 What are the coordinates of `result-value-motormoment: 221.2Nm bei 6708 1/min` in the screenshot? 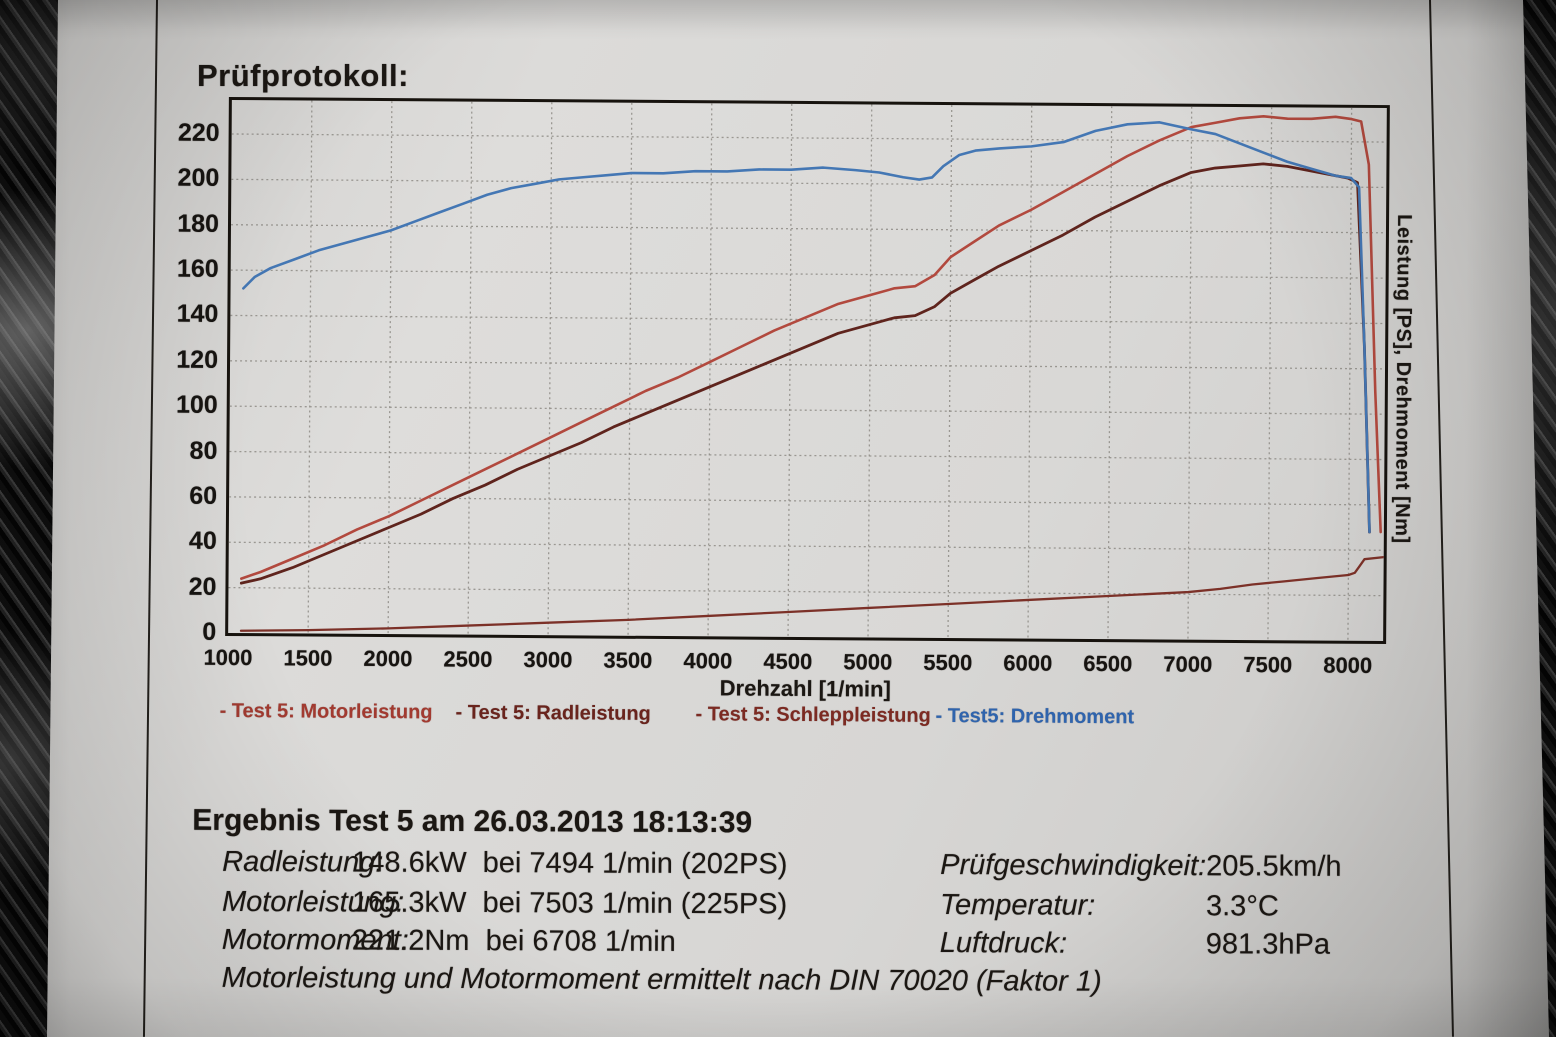 It's located at (513, 941).